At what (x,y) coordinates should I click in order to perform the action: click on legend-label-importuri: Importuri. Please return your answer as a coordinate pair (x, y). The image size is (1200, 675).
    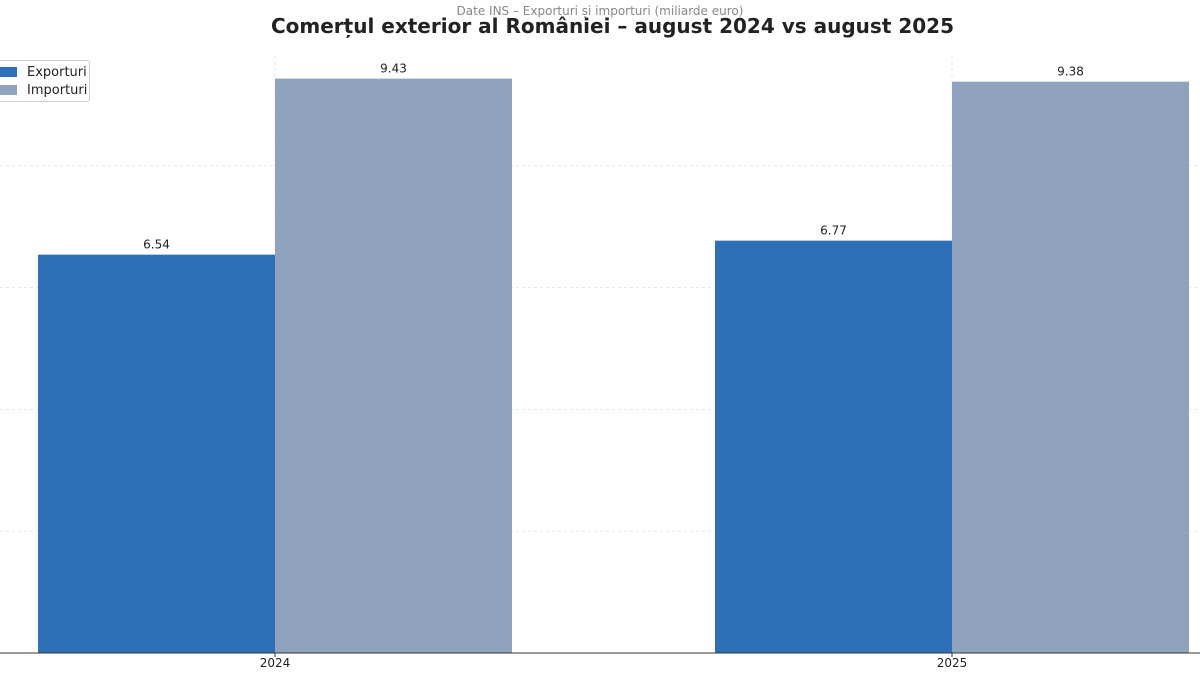
    Looking at the image, I should click on (57, 90).